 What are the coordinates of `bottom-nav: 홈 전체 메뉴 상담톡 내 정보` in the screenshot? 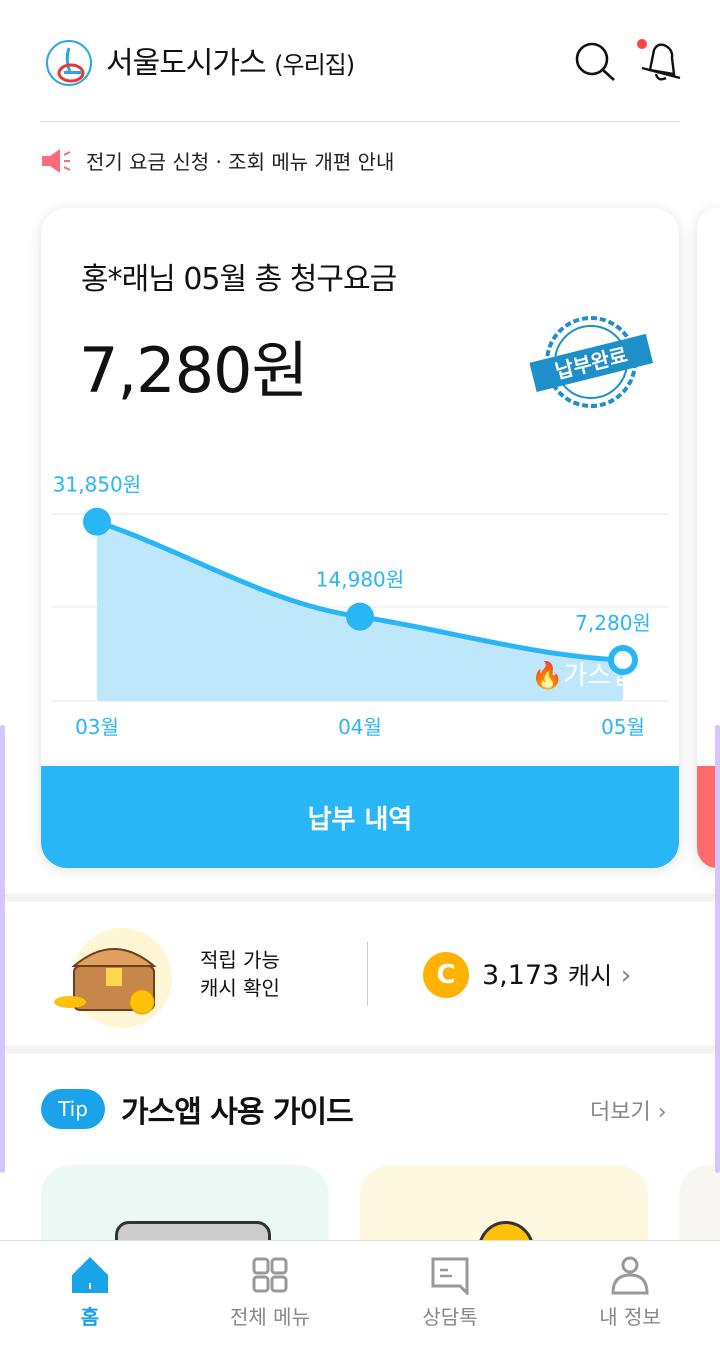 It's located at (360, 1292).